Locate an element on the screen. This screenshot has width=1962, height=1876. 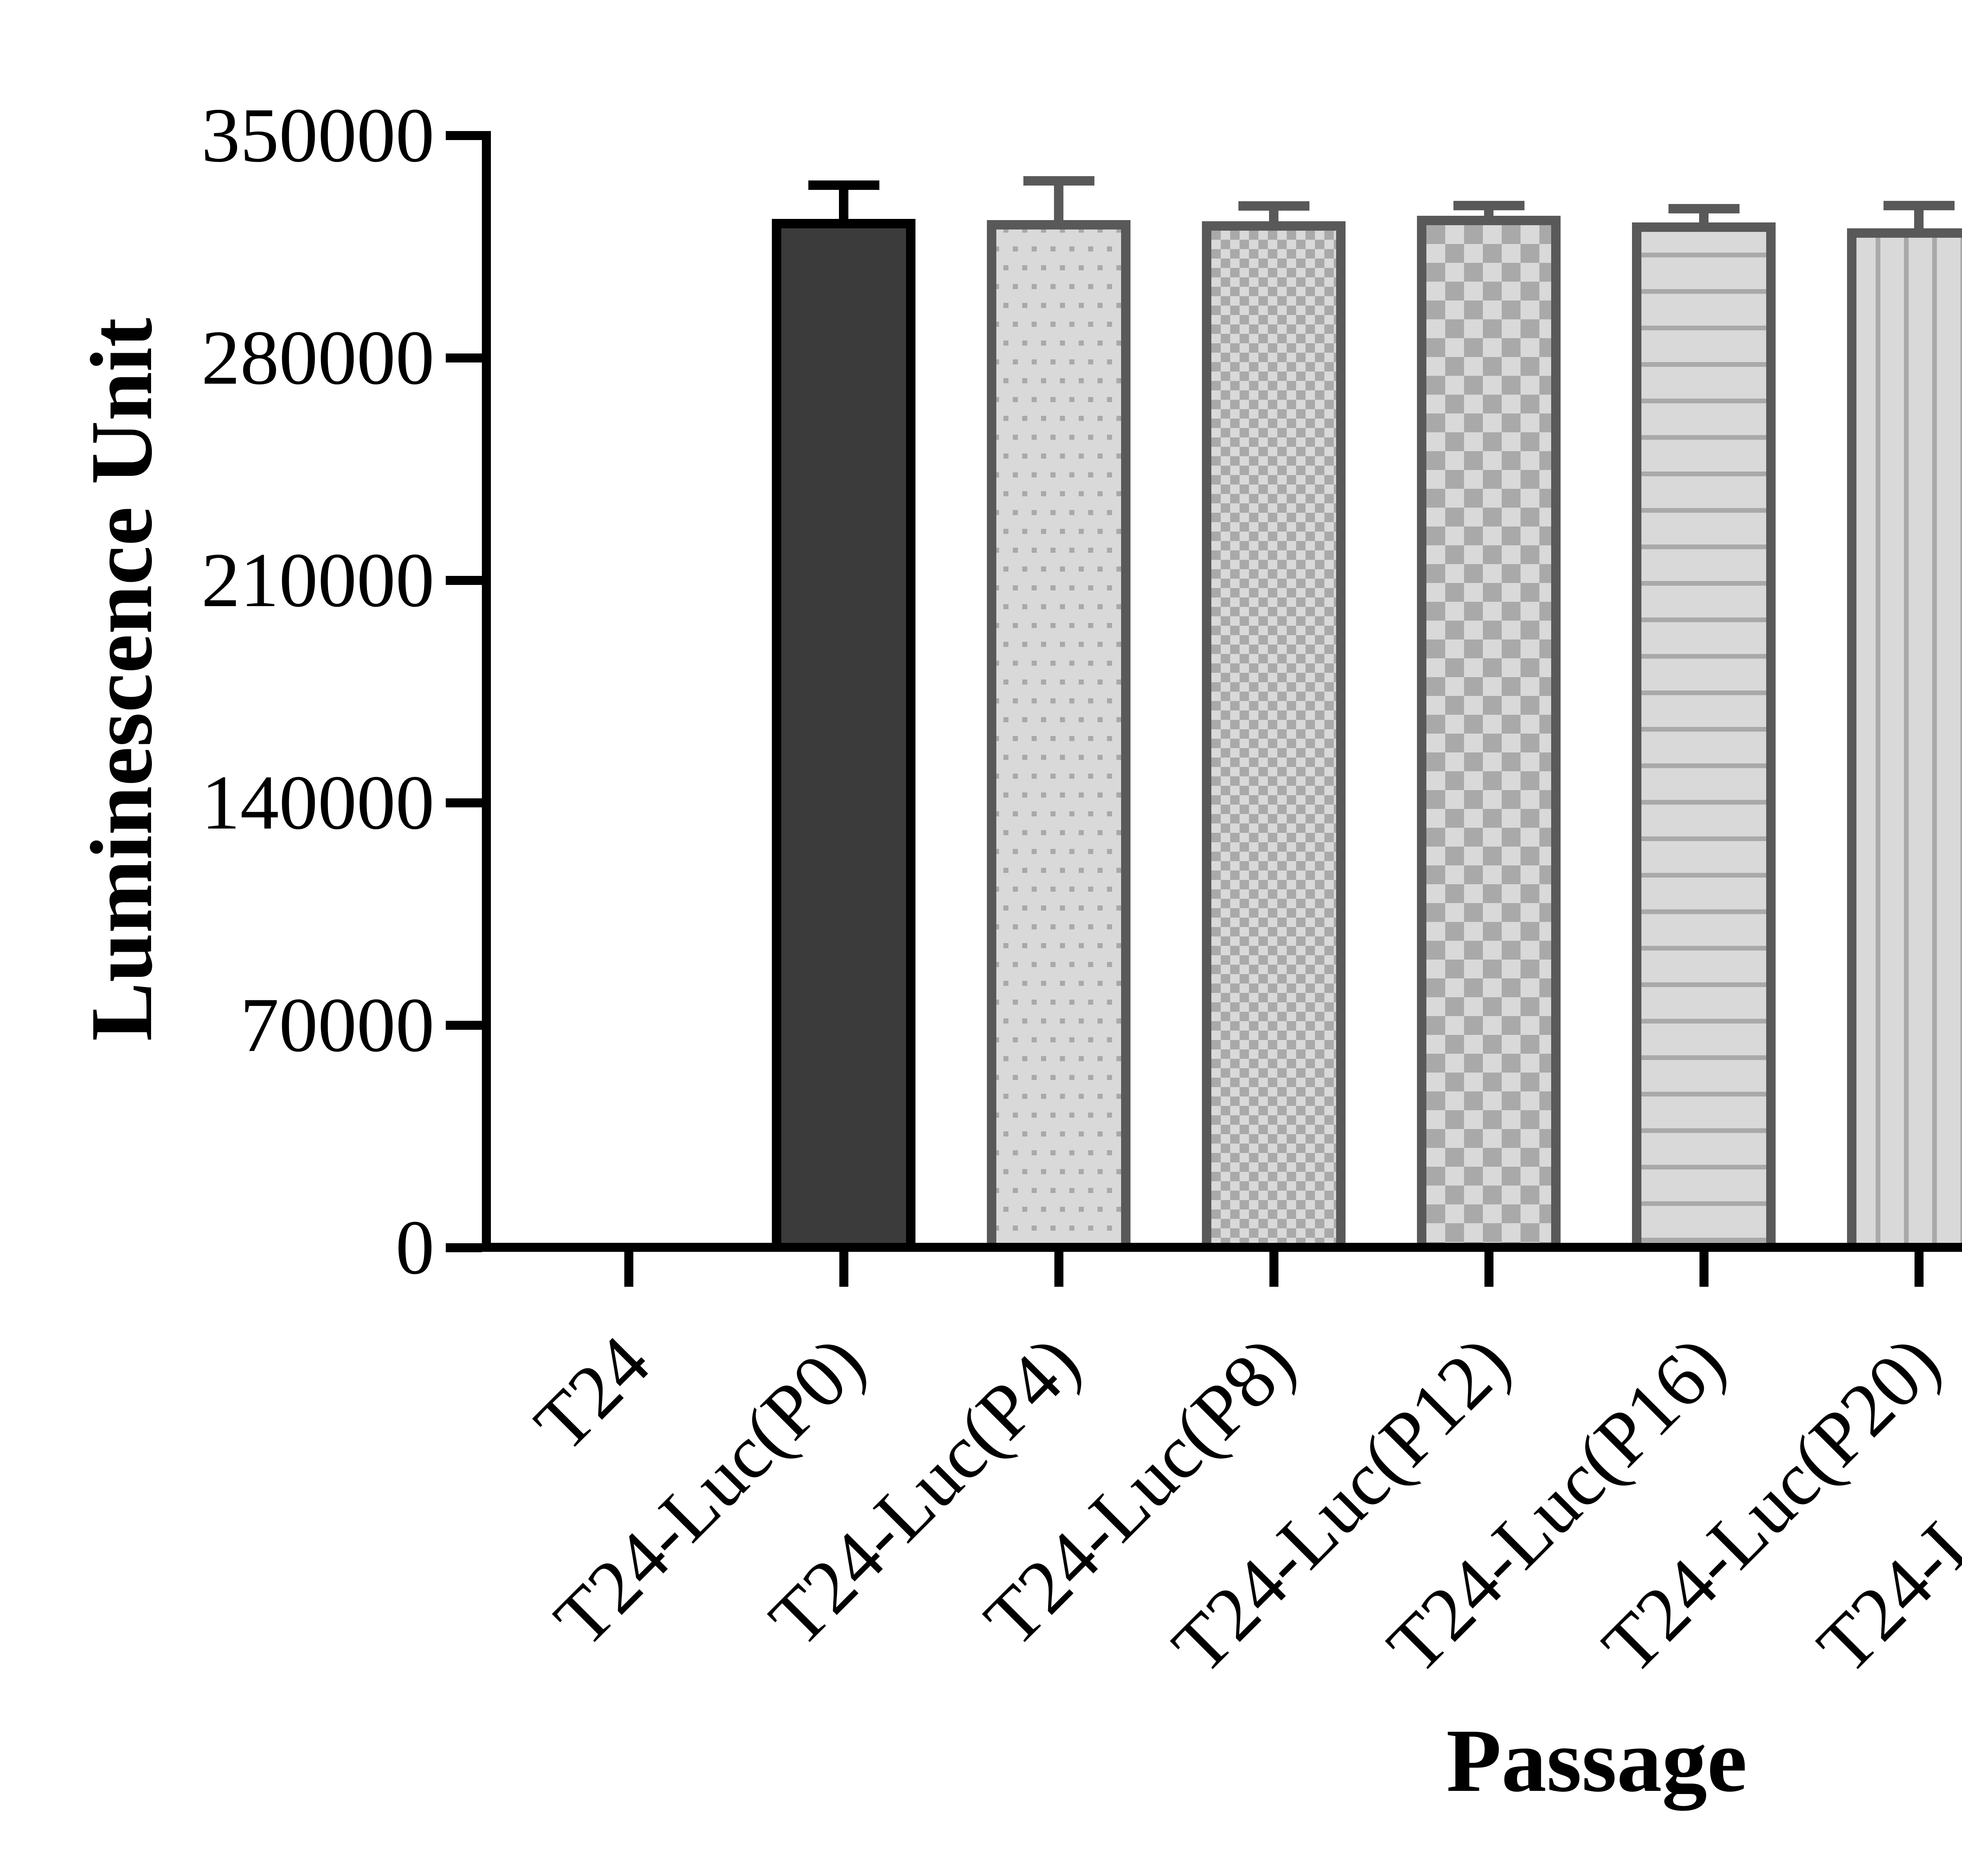
svg-text: 350000 is located at coordinates (318, 135).